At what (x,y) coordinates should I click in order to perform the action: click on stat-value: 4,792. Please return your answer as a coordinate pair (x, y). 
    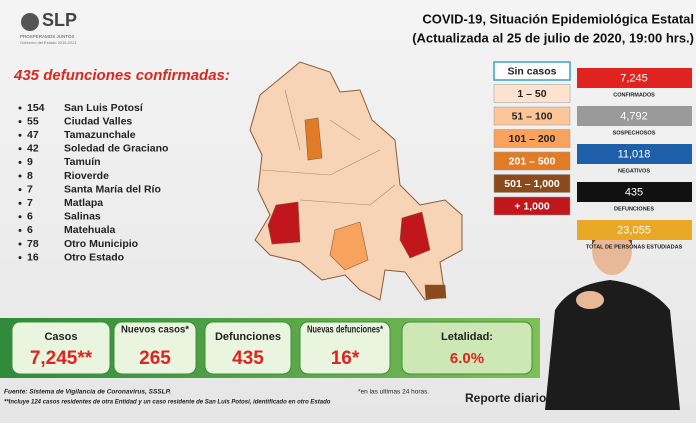
    Looking at the image, I should click on (634, 116).